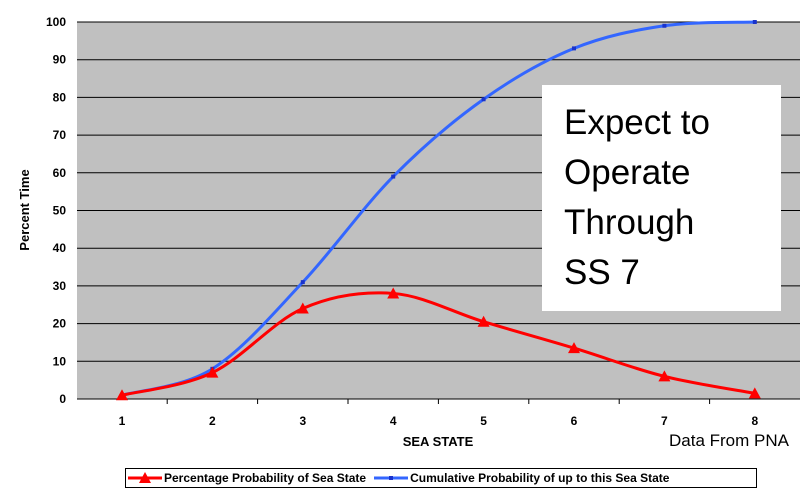 This screenshot has height=490, width=808. What do you see at coordinates (60, 60) in the screenshot?
I see `y-tick-label-90: 90` at bounding box center [60, 60].